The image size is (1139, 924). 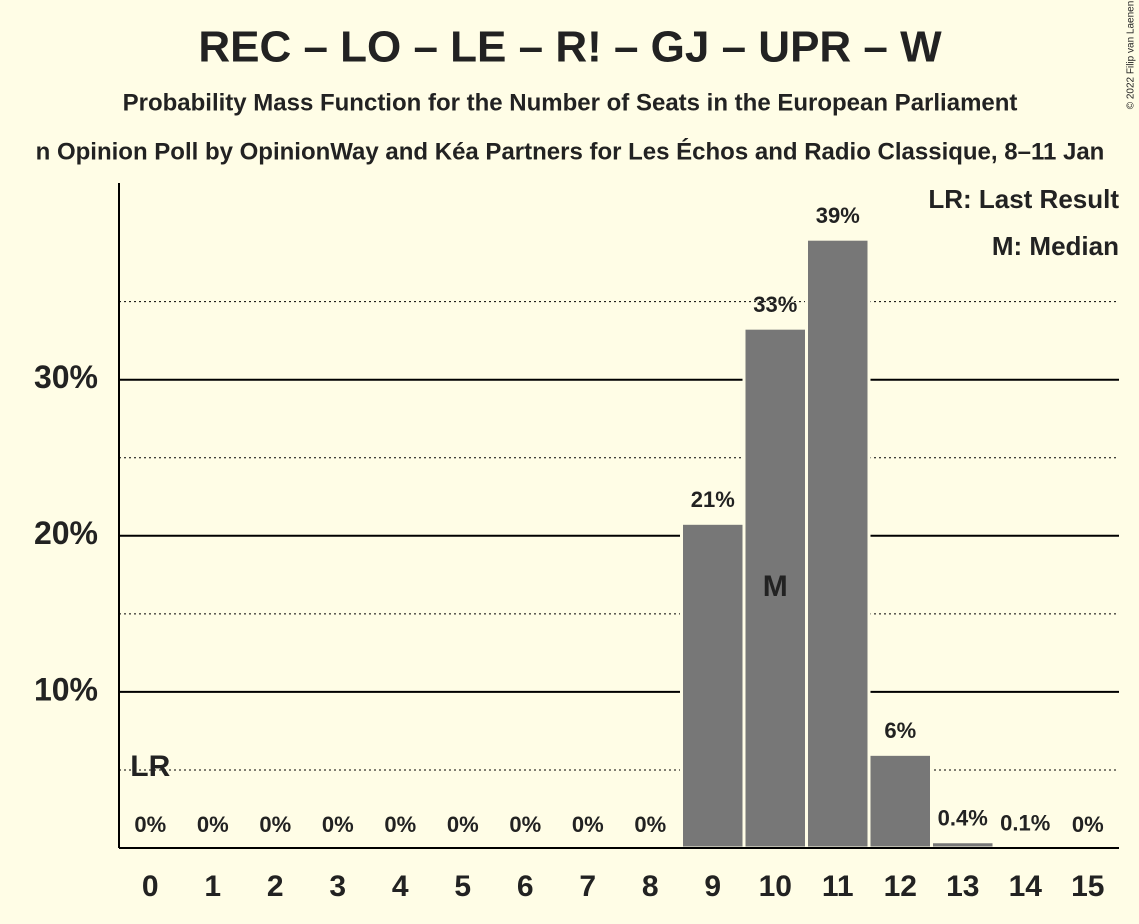 I want to click on annotation: M, so click(x=775, y=586).